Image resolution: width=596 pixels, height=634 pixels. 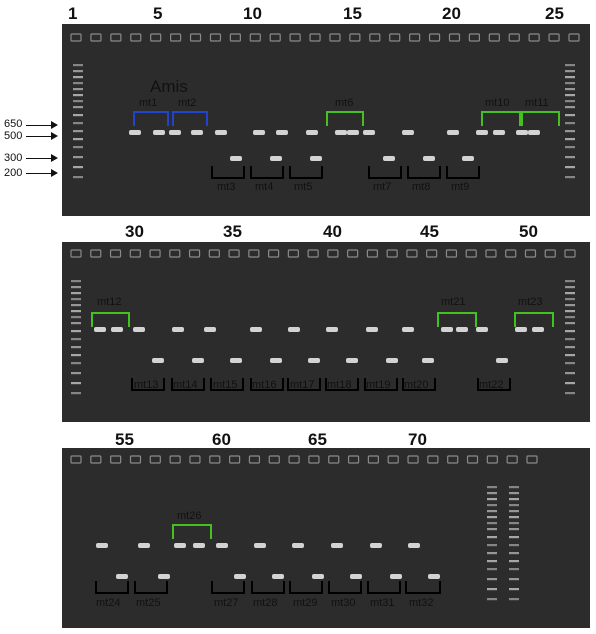 What do you see at coordinates (148, 103) in the screenshot?
I see `mt-label-1: mt1` at bounding box center [148, 103].